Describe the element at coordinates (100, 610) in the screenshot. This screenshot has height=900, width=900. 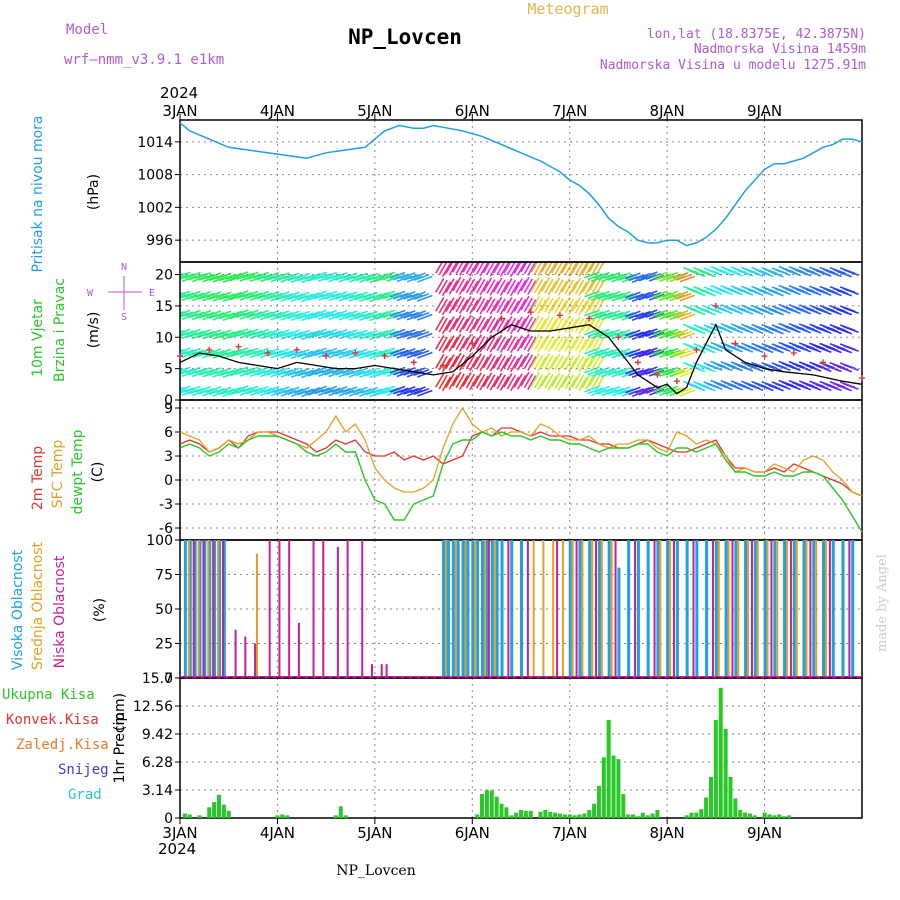
I see `cloud-unit: (%)` at that location.